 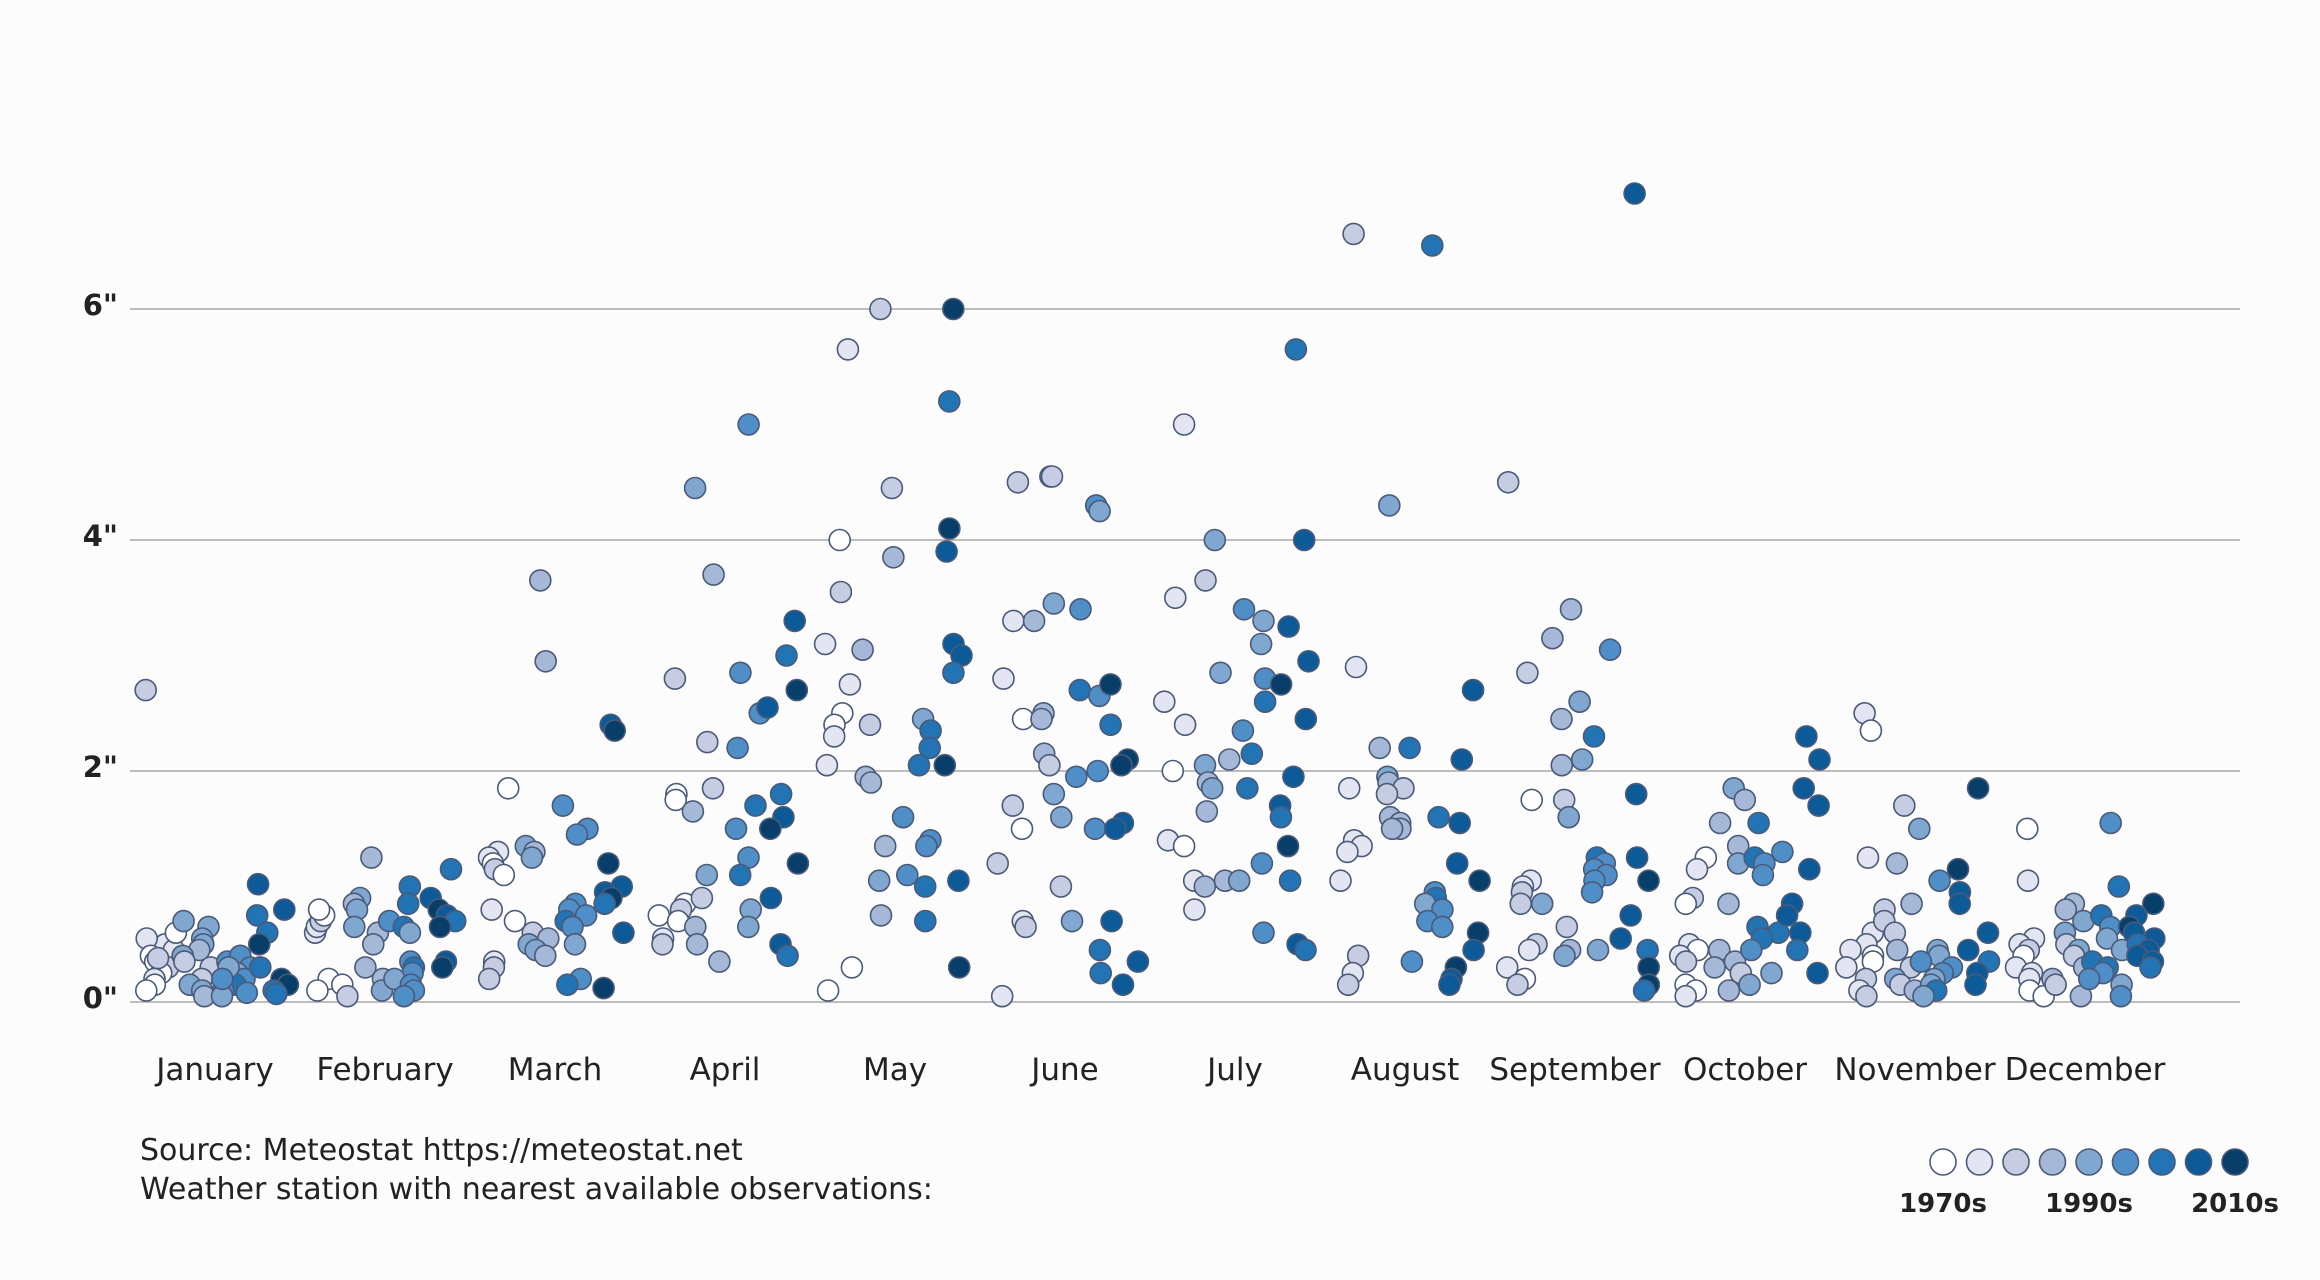 I want to click on y-axis-tick-labels: 0" 2" 4" 6", so click(x=100, y=651).